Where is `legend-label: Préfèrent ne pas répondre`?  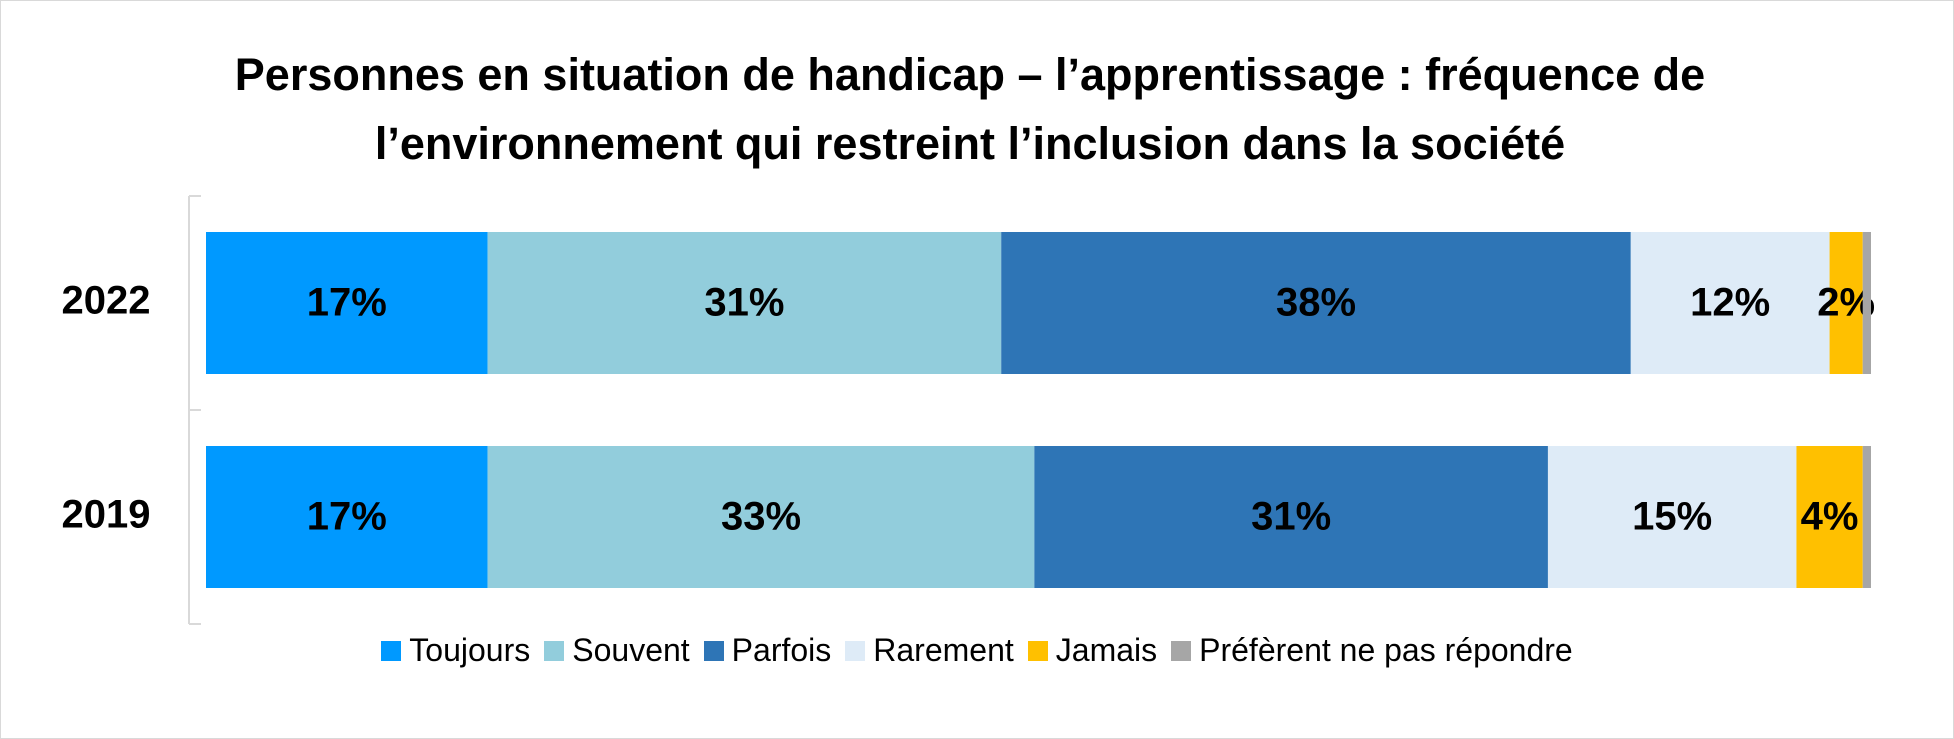
legend-label: Préfèrent ne pas répondre is located at coordinates (1386, 650).